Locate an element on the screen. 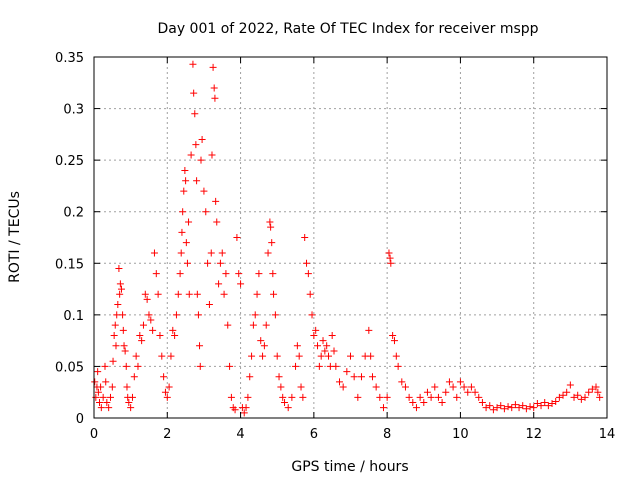  x-tick-labels: 0 2 4 6 8 10 12 14 is located at coordinates (352, 434).